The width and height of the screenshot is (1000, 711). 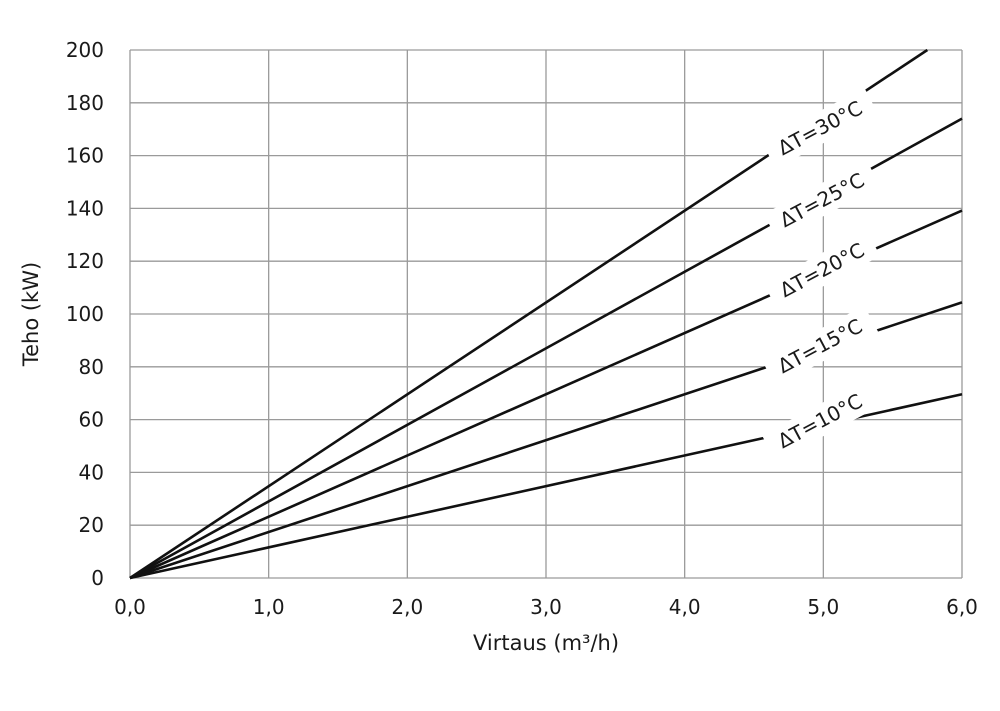 What do you see at coordinates (85, 314) in the screenshot?
I see `y-tick-label: 100` at bounding box center [85, 314].